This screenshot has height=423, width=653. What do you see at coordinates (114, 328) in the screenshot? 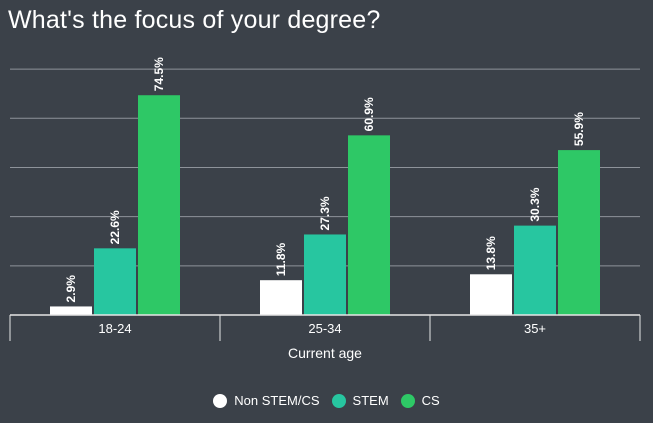
I see `x-tick-label: 18-24` at bounding box center [114, 328].